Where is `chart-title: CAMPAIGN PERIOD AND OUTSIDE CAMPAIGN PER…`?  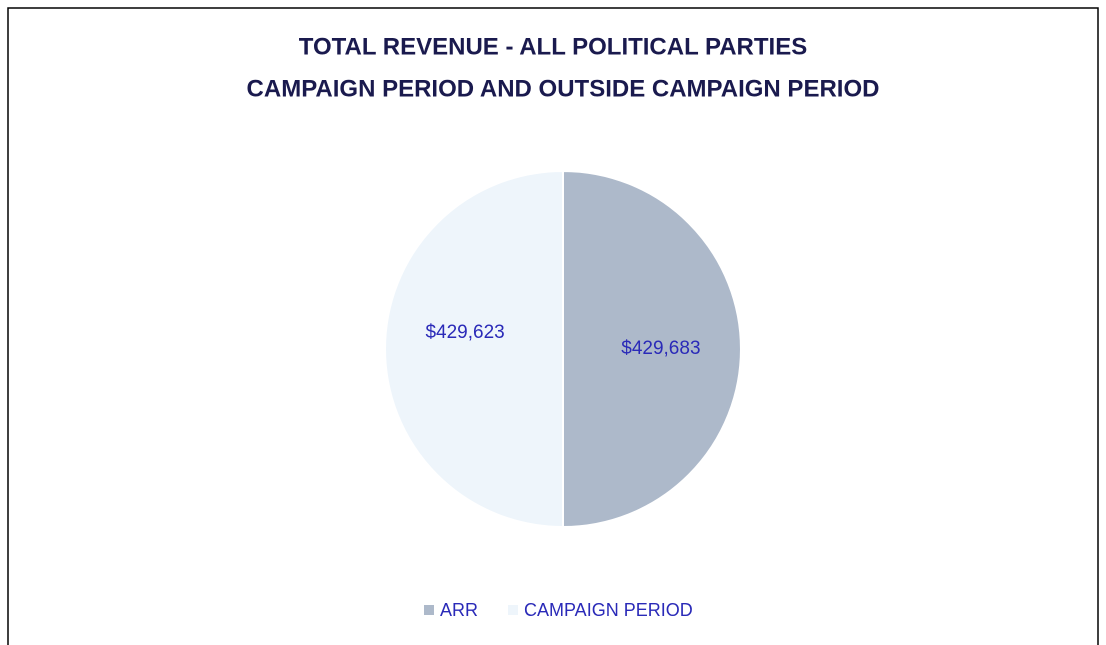
chart-title: CAMPAIGN PERIOD AND OUTSIDE CAMPAIGN PER… is located at coordinates (563, 88).